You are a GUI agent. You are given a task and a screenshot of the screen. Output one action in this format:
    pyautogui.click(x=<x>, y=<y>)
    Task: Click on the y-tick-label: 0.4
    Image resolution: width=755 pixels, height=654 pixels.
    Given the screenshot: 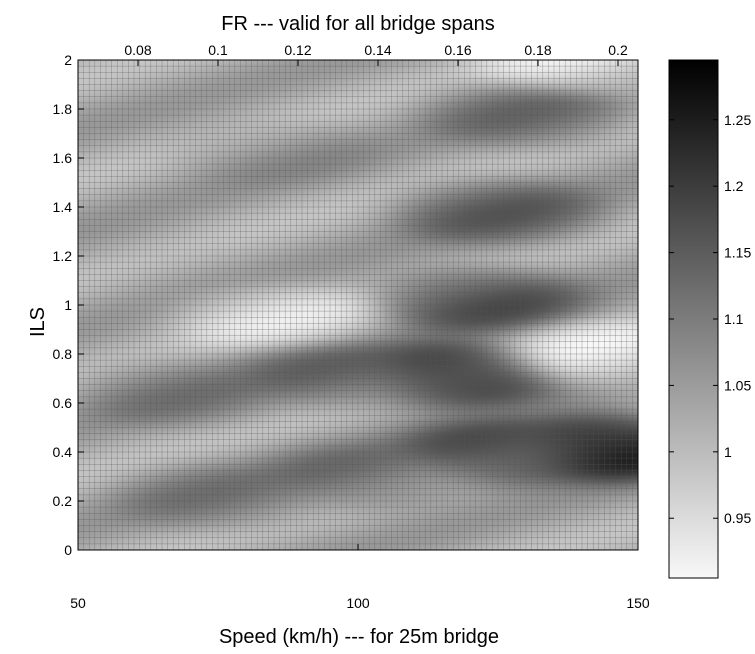 What is the action you would take?
    pyautogui.click(x=63, y=452)
    